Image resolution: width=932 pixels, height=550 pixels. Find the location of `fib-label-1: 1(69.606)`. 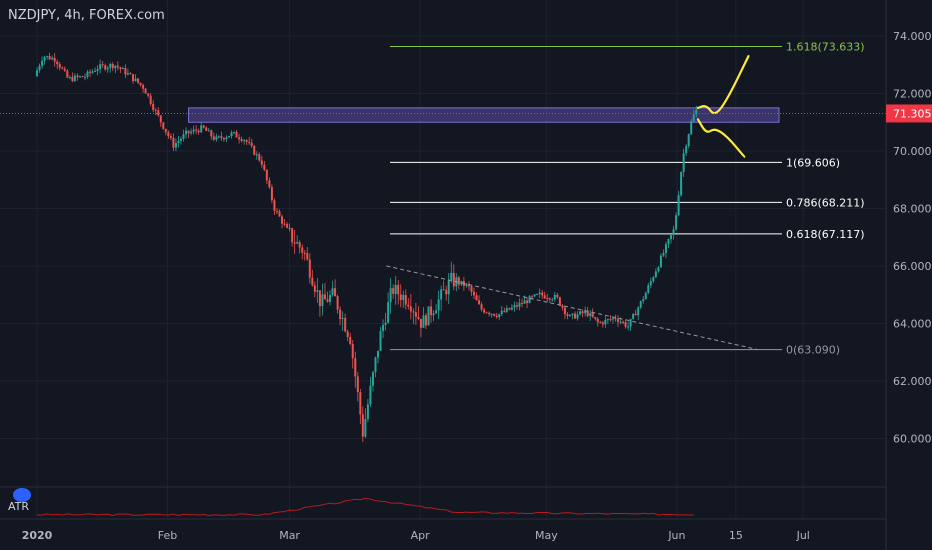

fib-label-1: 1(69.606) is located at coordinates (813, 162).